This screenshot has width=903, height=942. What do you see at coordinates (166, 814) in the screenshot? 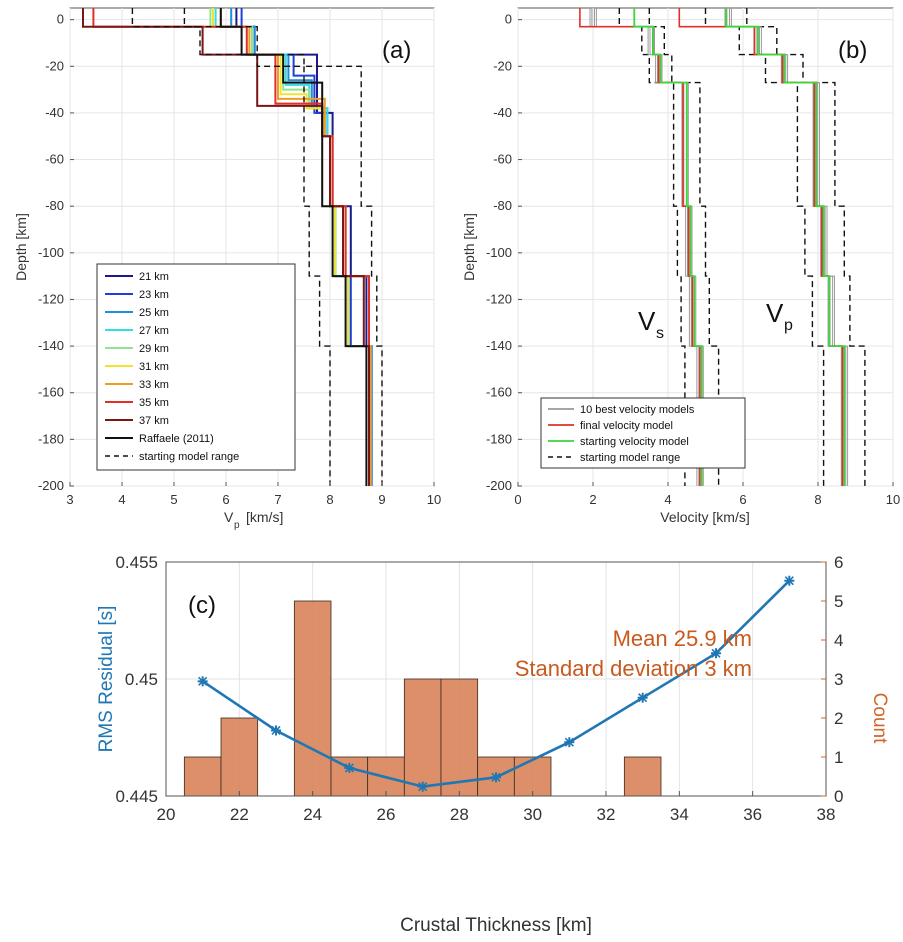
I see `panel-c-xtick-label: 20` at bounding box center [166, 814].